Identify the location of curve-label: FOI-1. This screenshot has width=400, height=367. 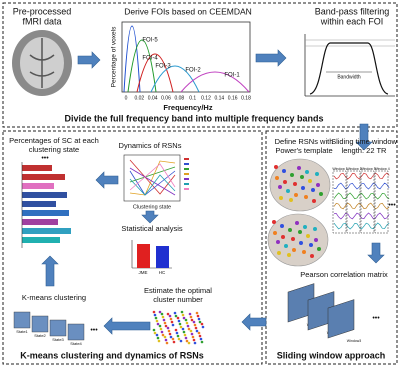
(232, 76).